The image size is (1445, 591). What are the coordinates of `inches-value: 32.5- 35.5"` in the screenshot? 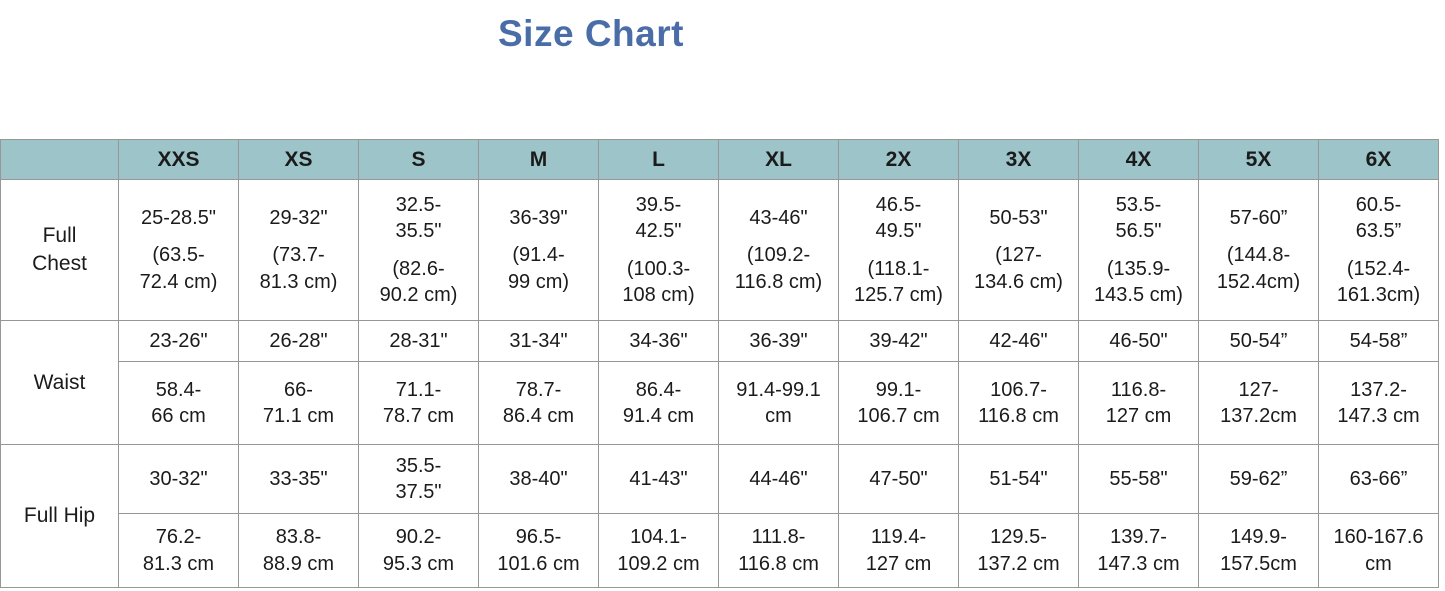 It's located at (418, 218).